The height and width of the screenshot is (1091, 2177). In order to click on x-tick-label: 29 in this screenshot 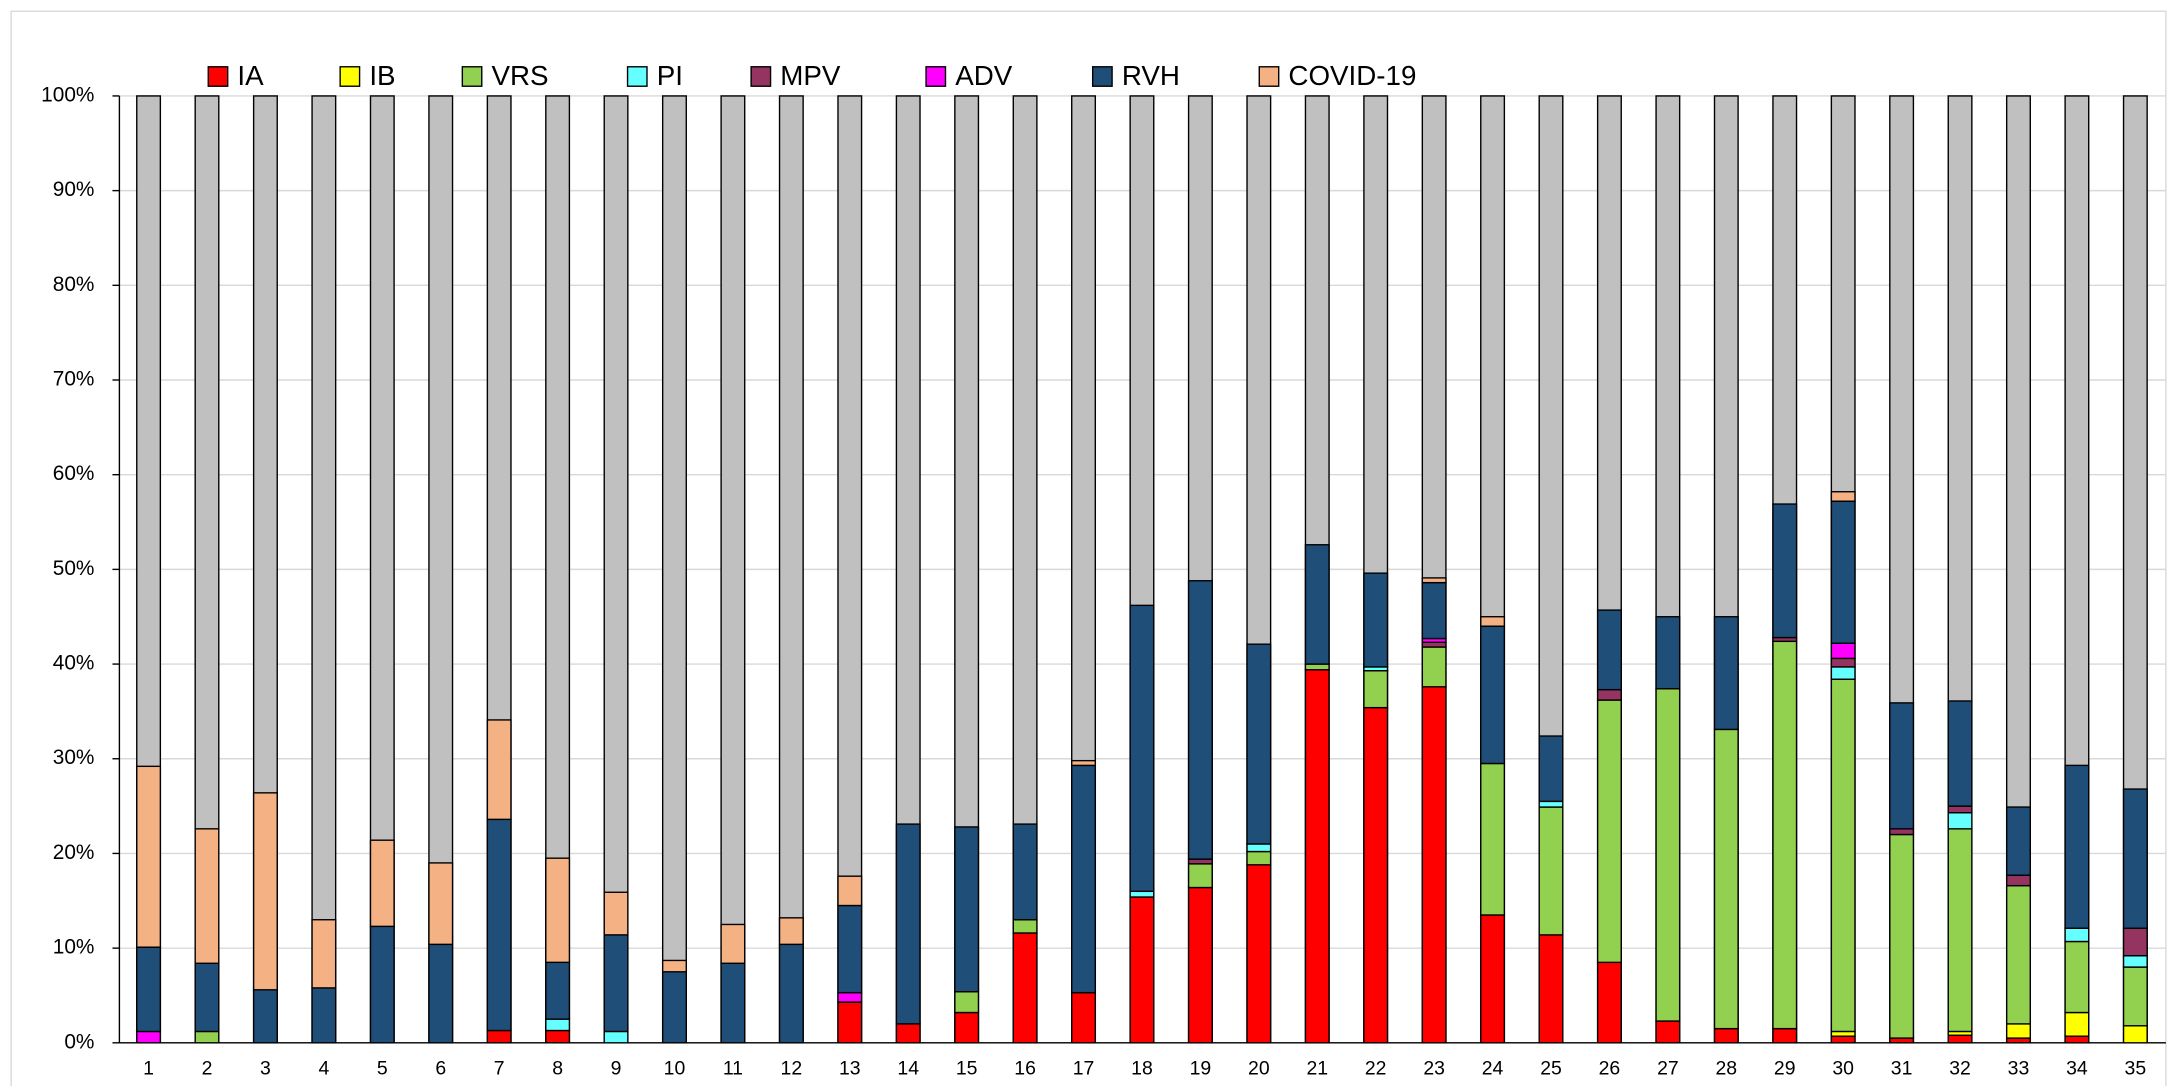, I will do `click(1785, 1068)`.